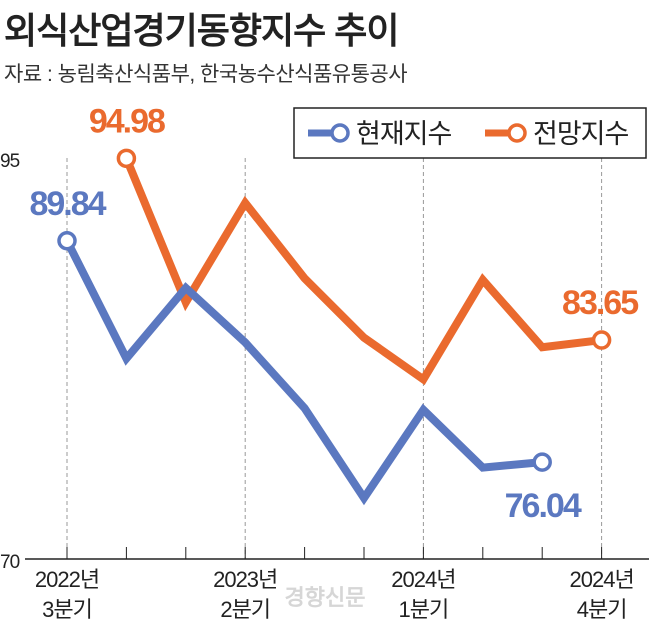 Image resolution: width=649 pixels, height=630 pixels. Describe the element at coordinates (602, 609) in the screenshot. I see `x-tick-label: 4분기` at that location.